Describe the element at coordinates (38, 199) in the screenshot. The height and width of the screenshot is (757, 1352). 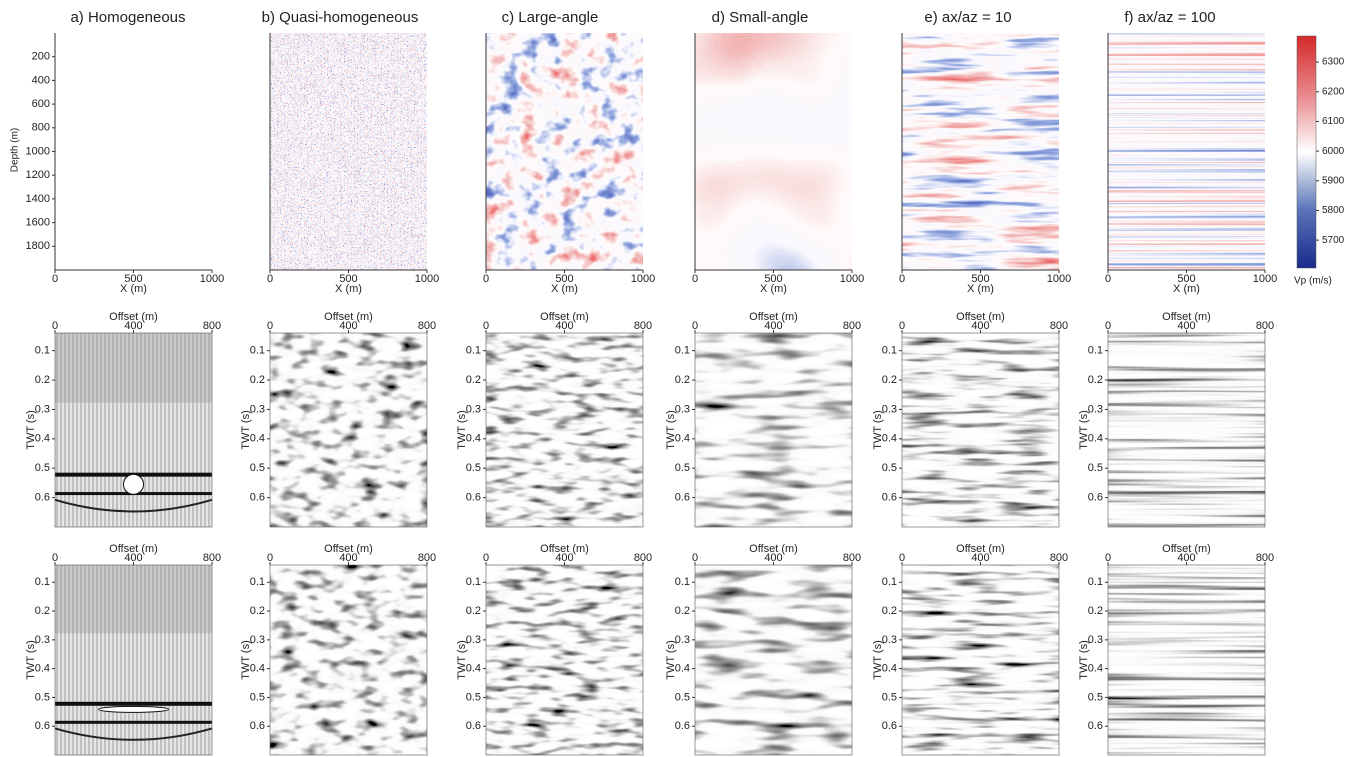
I see `y-tick-label: 1400` at that location.